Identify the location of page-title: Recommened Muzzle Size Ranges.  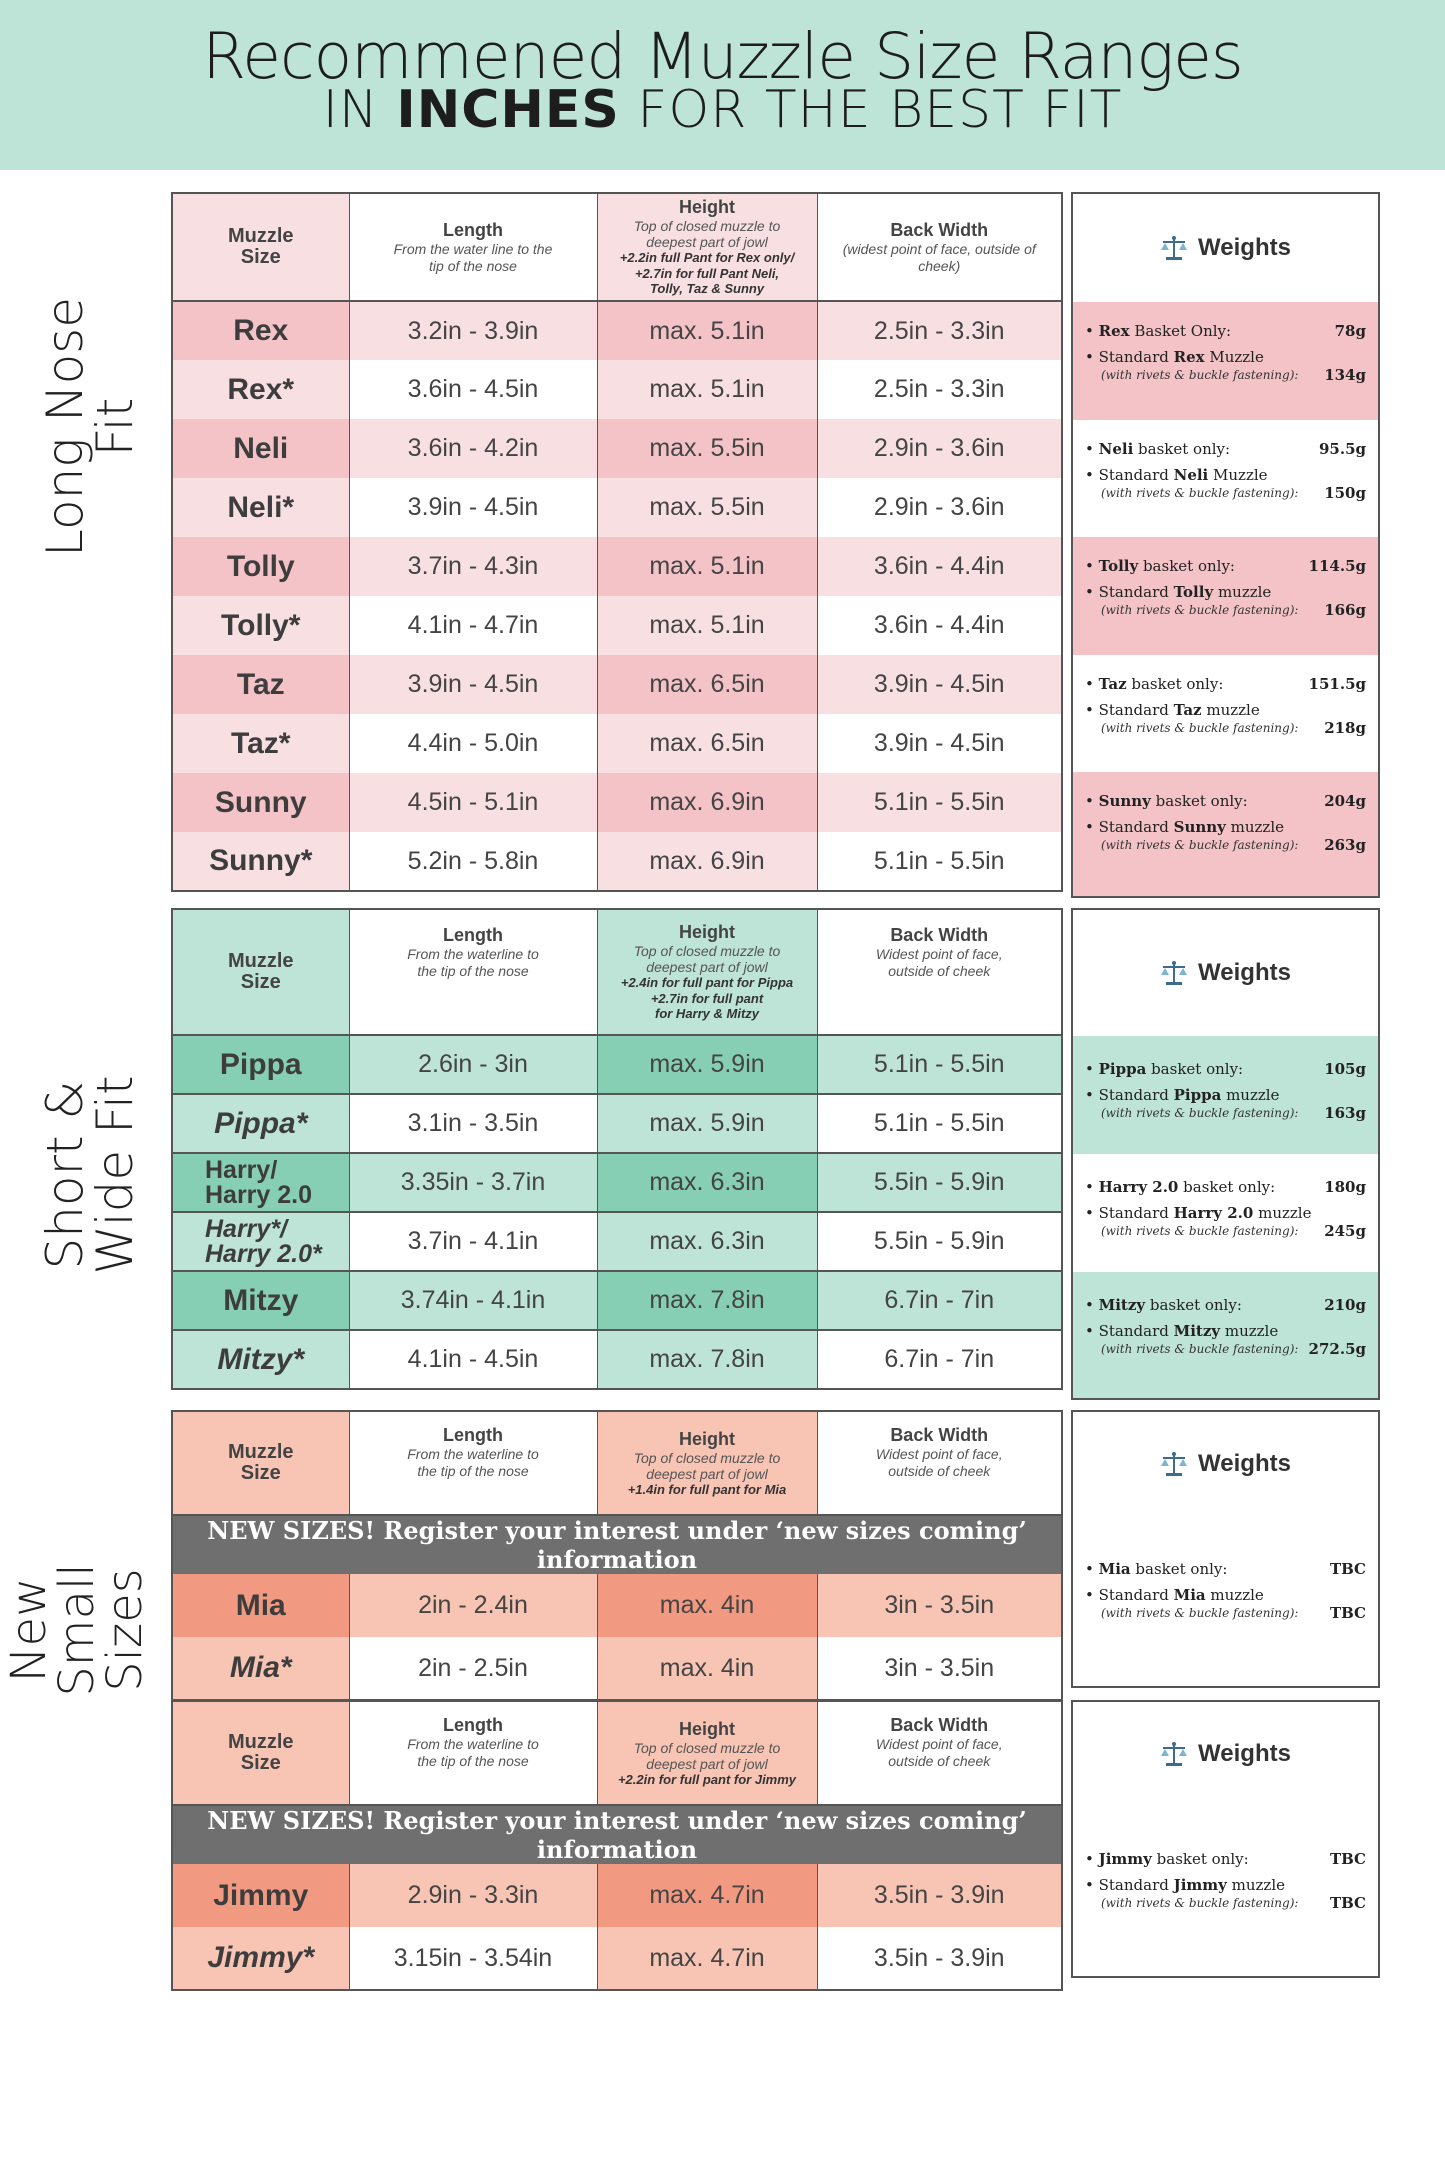
(722, 56).